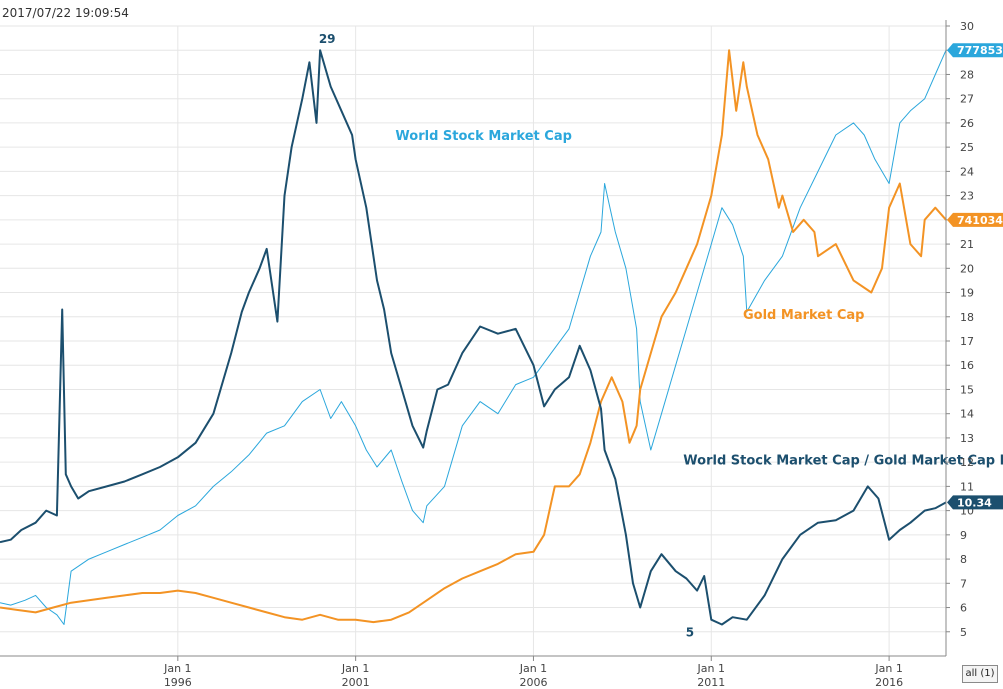  I want to click on y-tick-label: 12, so click(967, 462).